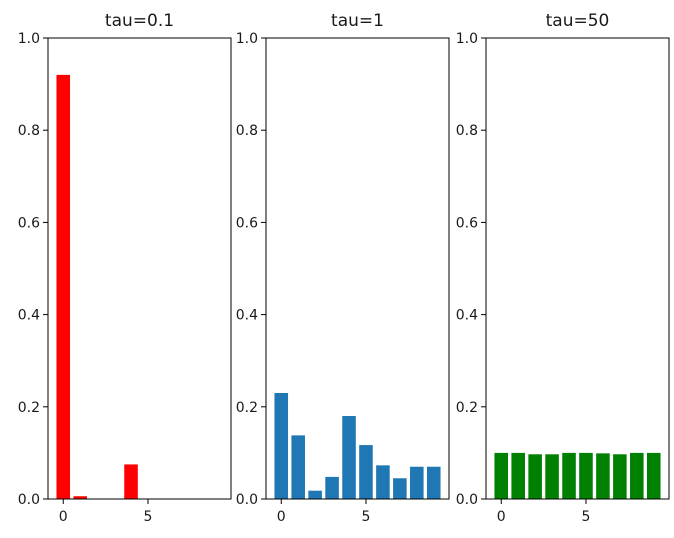  I want to click on subplot-title: tau=0.1, so click(139, 21).